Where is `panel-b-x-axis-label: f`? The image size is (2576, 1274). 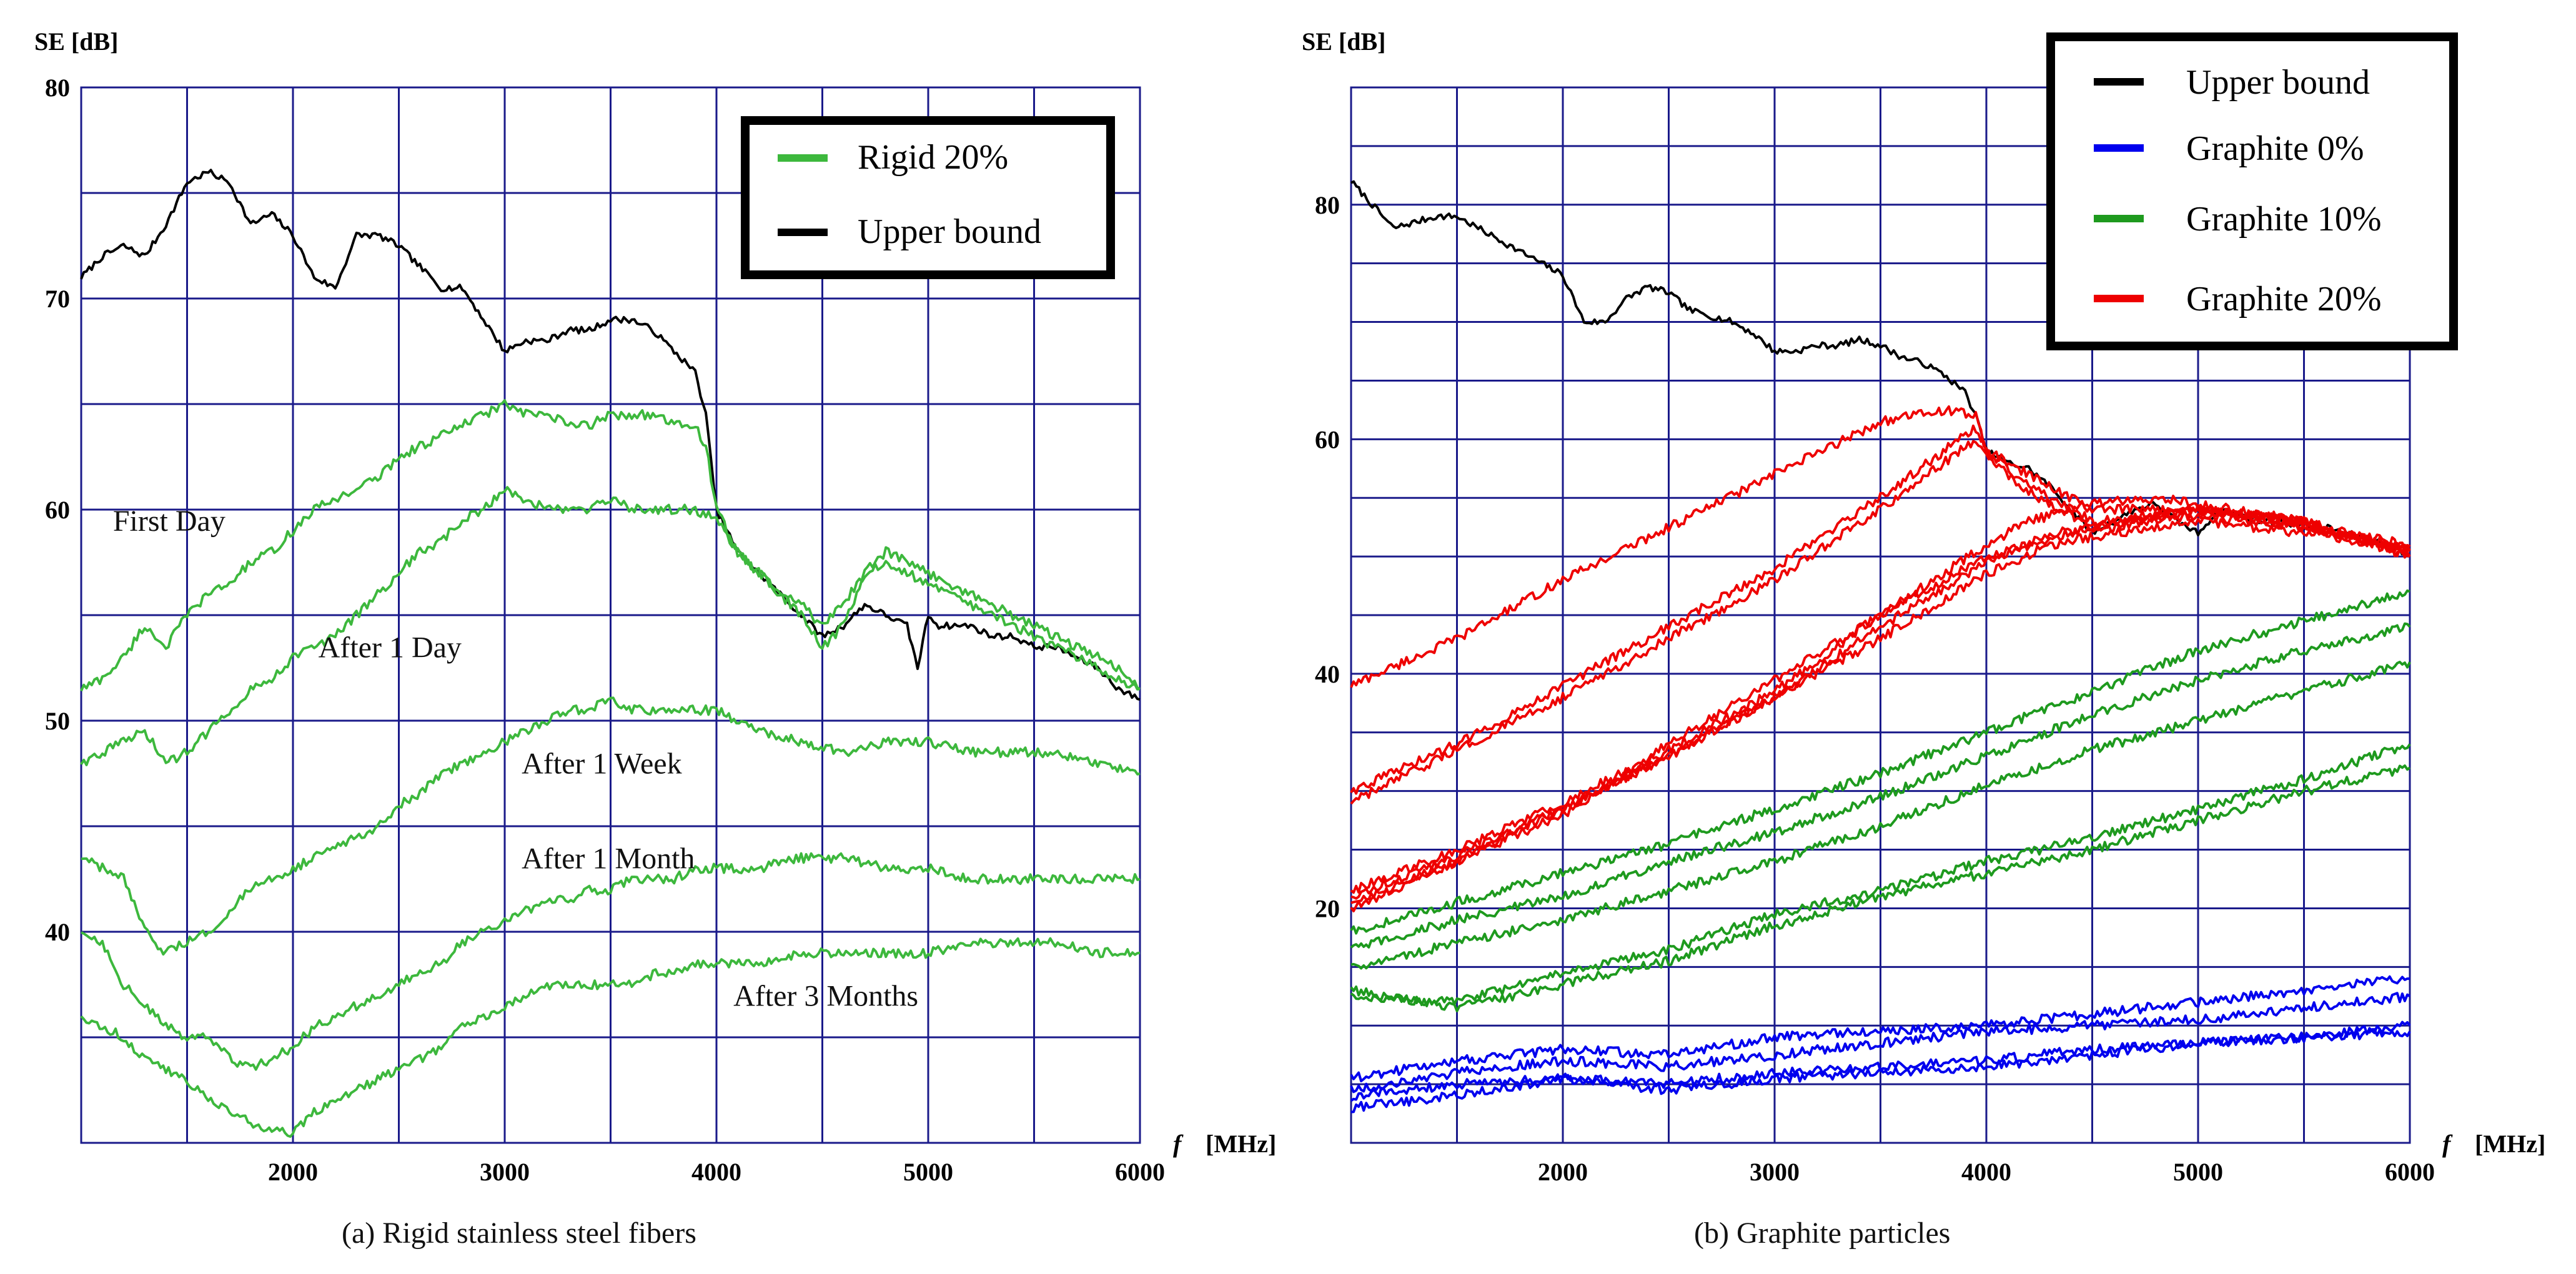
panel-b-x-axis-label: f is located at coordinates (2447, 1144).